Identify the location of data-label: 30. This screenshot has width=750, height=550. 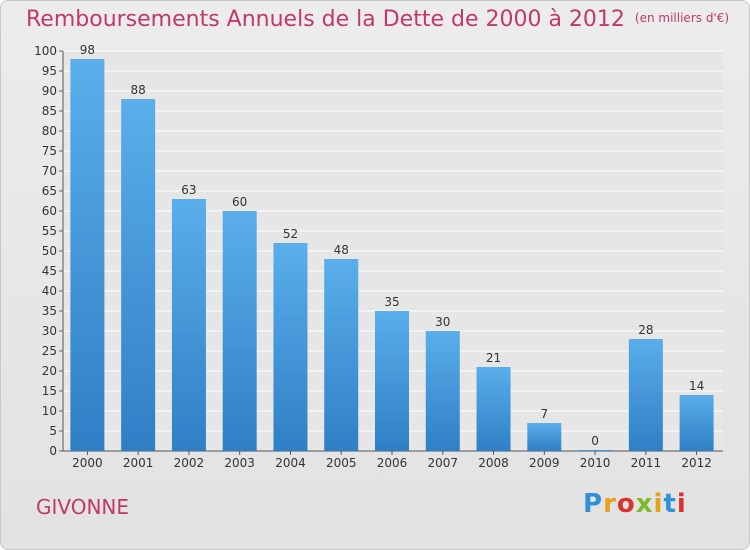
(442, 322).